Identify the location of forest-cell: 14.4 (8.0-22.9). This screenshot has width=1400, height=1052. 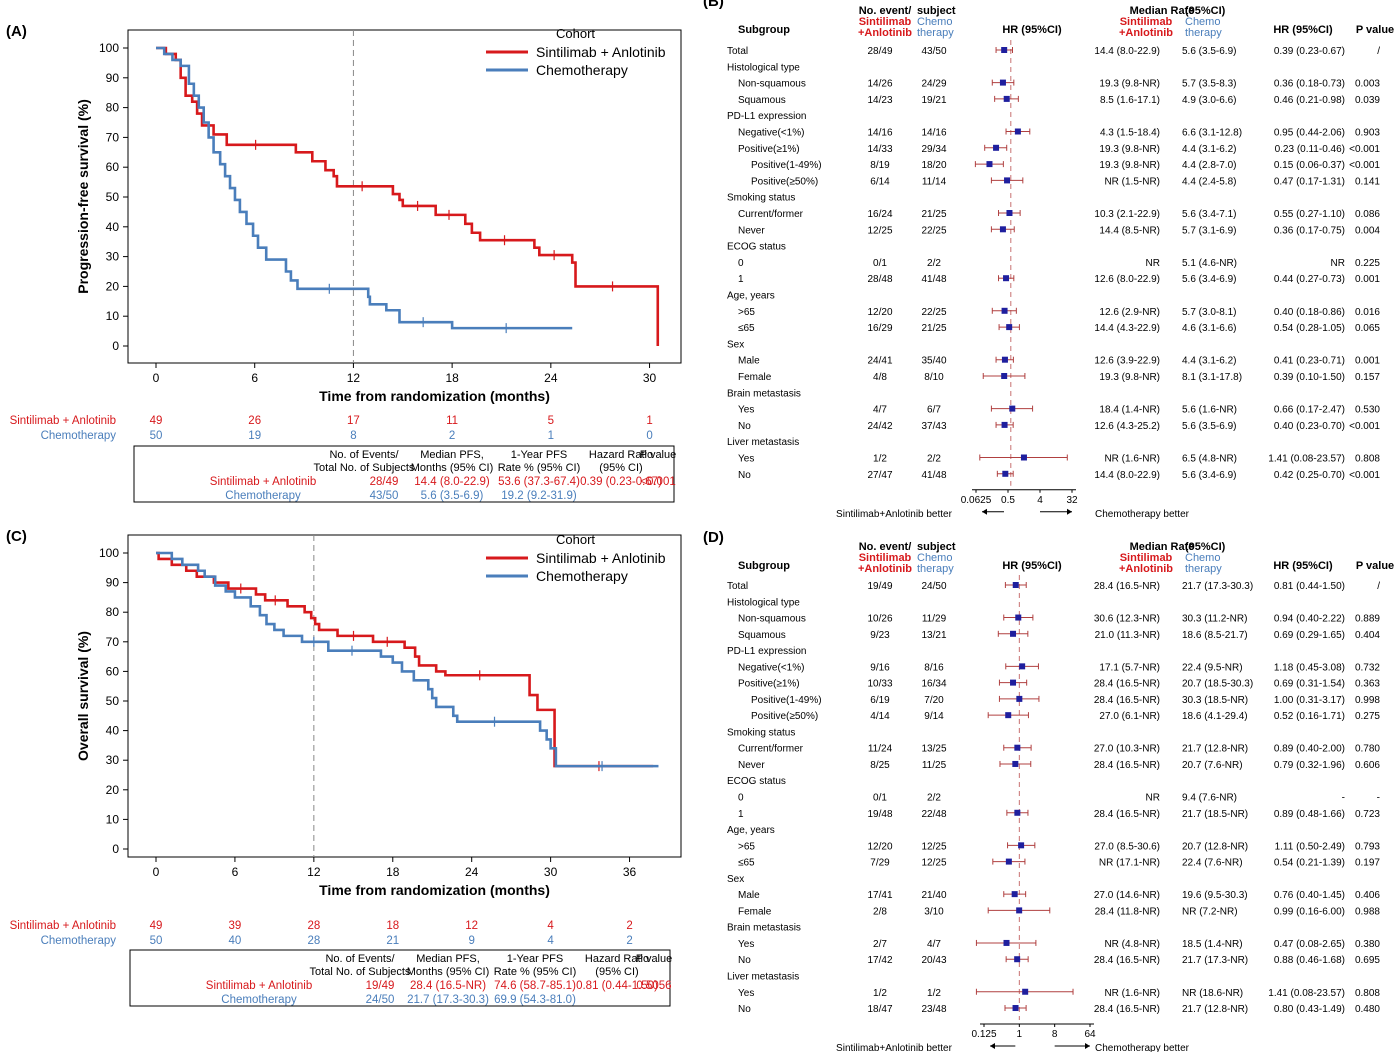
(1127, 51).